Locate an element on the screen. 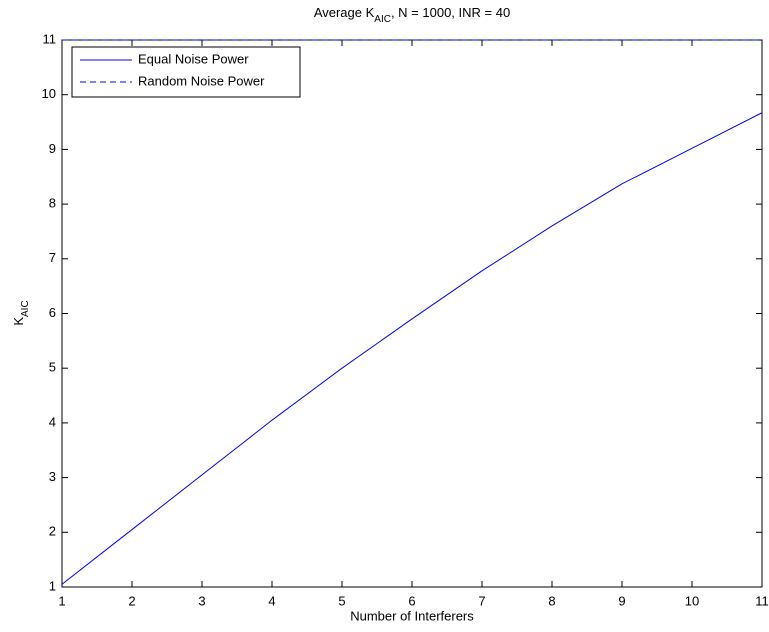  title-part: Average K is located at coordinates (344, 12).